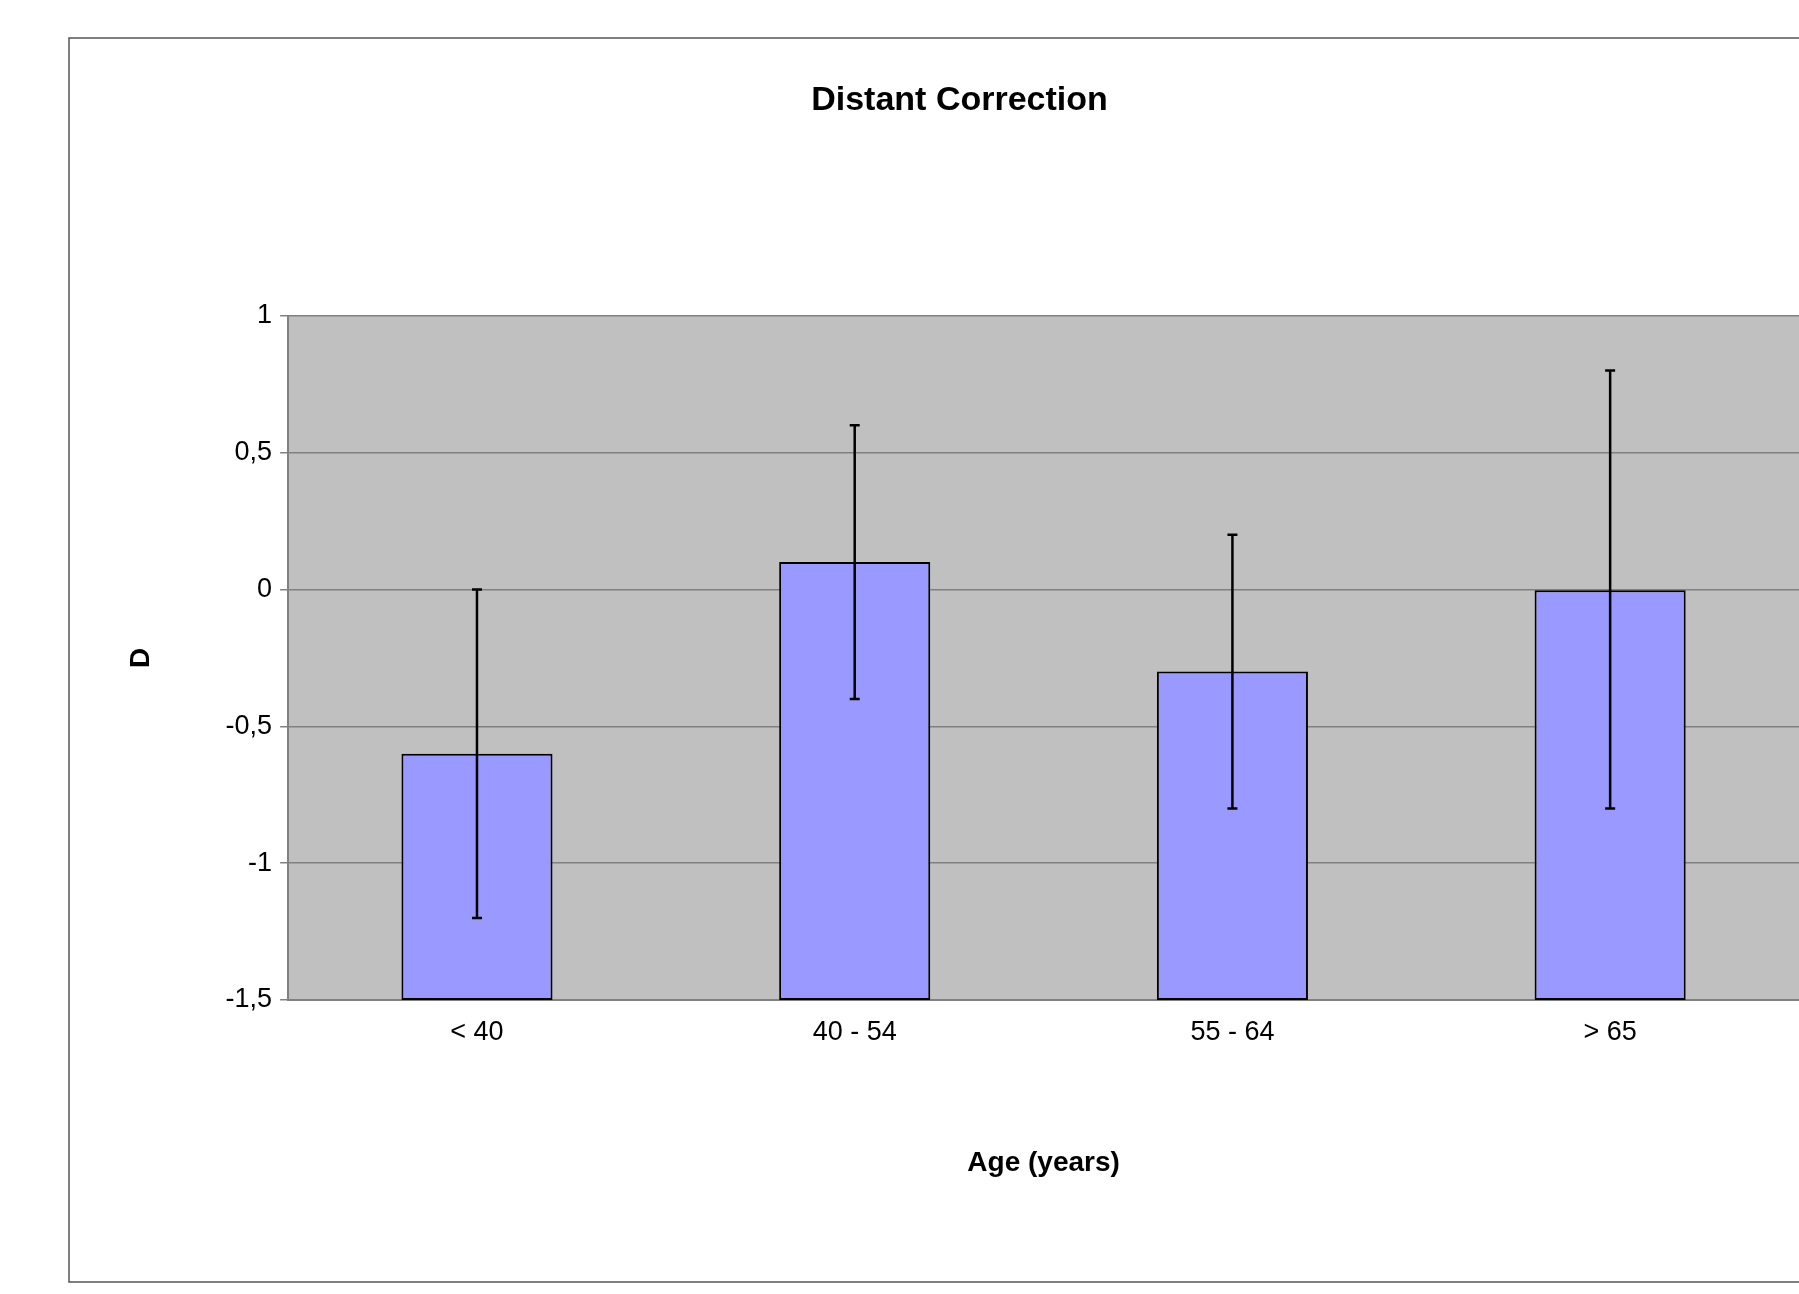 The image size is (1799, 1294). What do you see at coordinates (265, 587) in the screenshot?
I see `y-tick-label: 0` at bounding box center [265, 587].